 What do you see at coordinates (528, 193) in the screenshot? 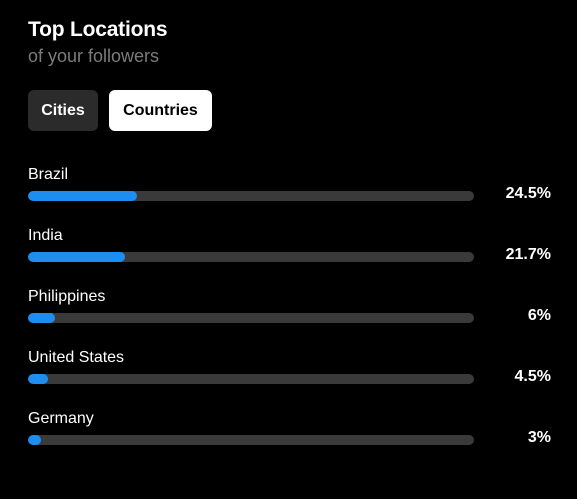
I see `location-percent: 24.5%` at bounding box center [528, 193].